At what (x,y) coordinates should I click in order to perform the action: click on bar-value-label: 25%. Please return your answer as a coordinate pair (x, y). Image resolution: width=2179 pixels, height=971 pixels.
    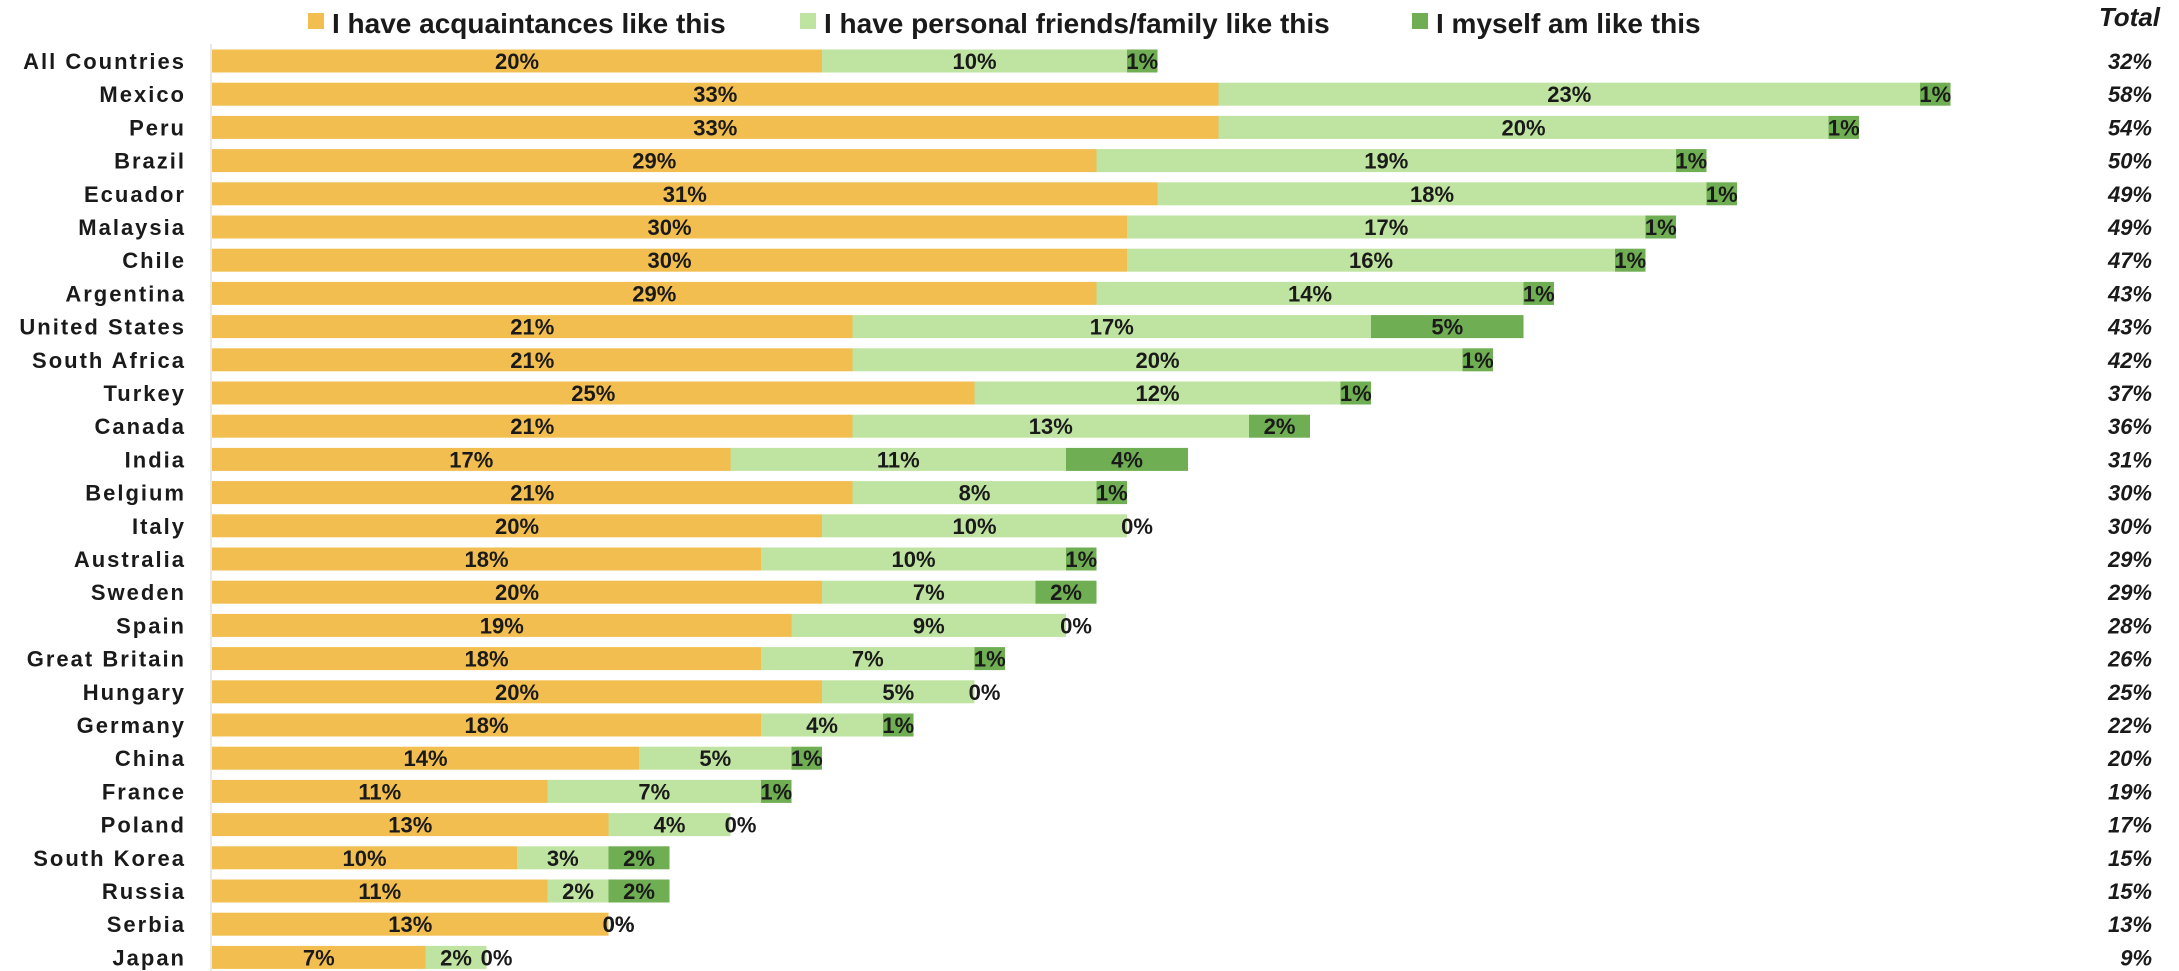
    Looking at the image, I should click on (593, 393).